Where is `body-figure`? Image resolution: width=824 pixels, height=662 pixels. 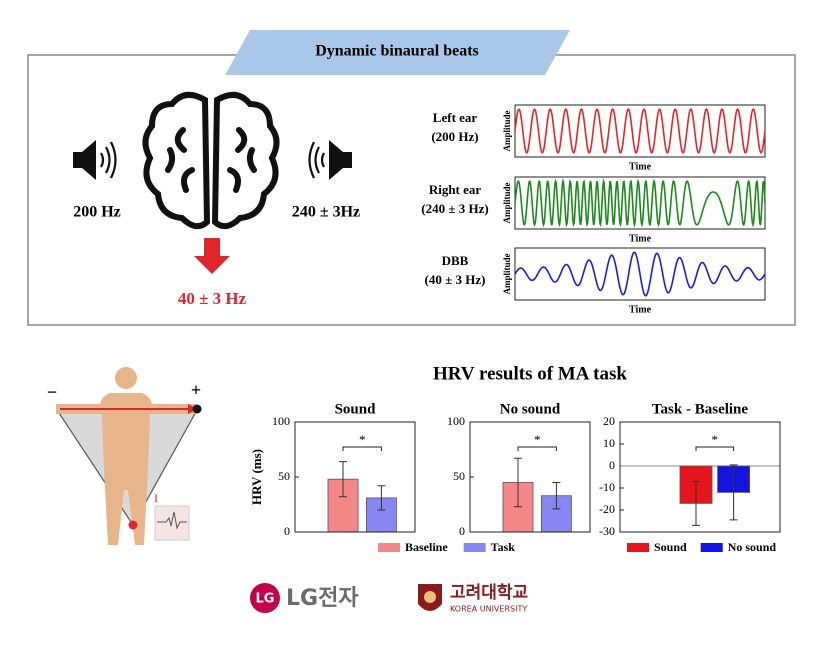 body-figure is located at coordinates (128, 456).